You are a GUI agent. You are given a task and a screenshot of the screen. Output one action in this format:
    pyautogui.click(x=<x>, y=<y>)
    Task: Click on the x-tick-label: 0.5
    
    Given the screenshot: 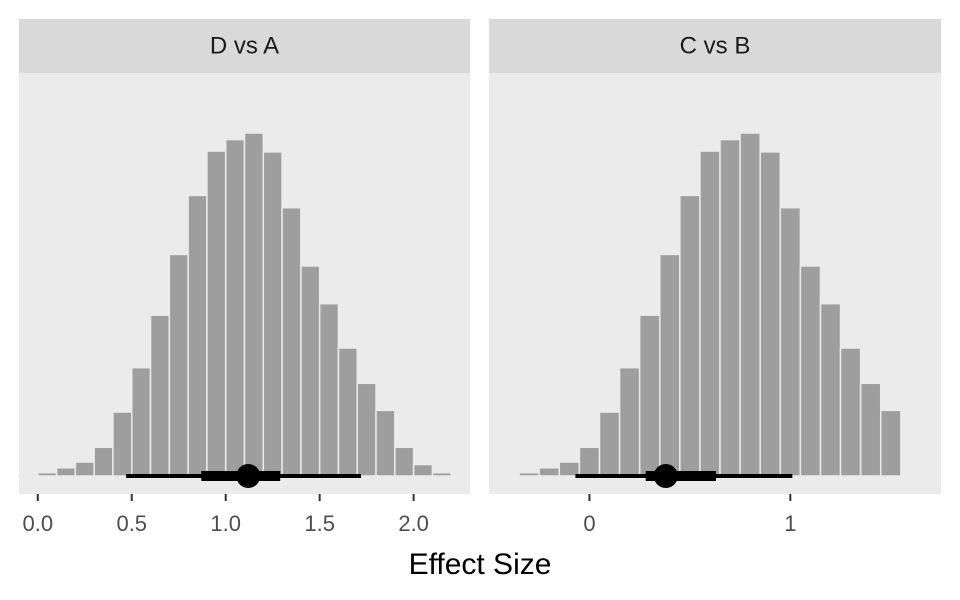 What is the action you would take?
    pyautogui.click(x=131, y=523)
    